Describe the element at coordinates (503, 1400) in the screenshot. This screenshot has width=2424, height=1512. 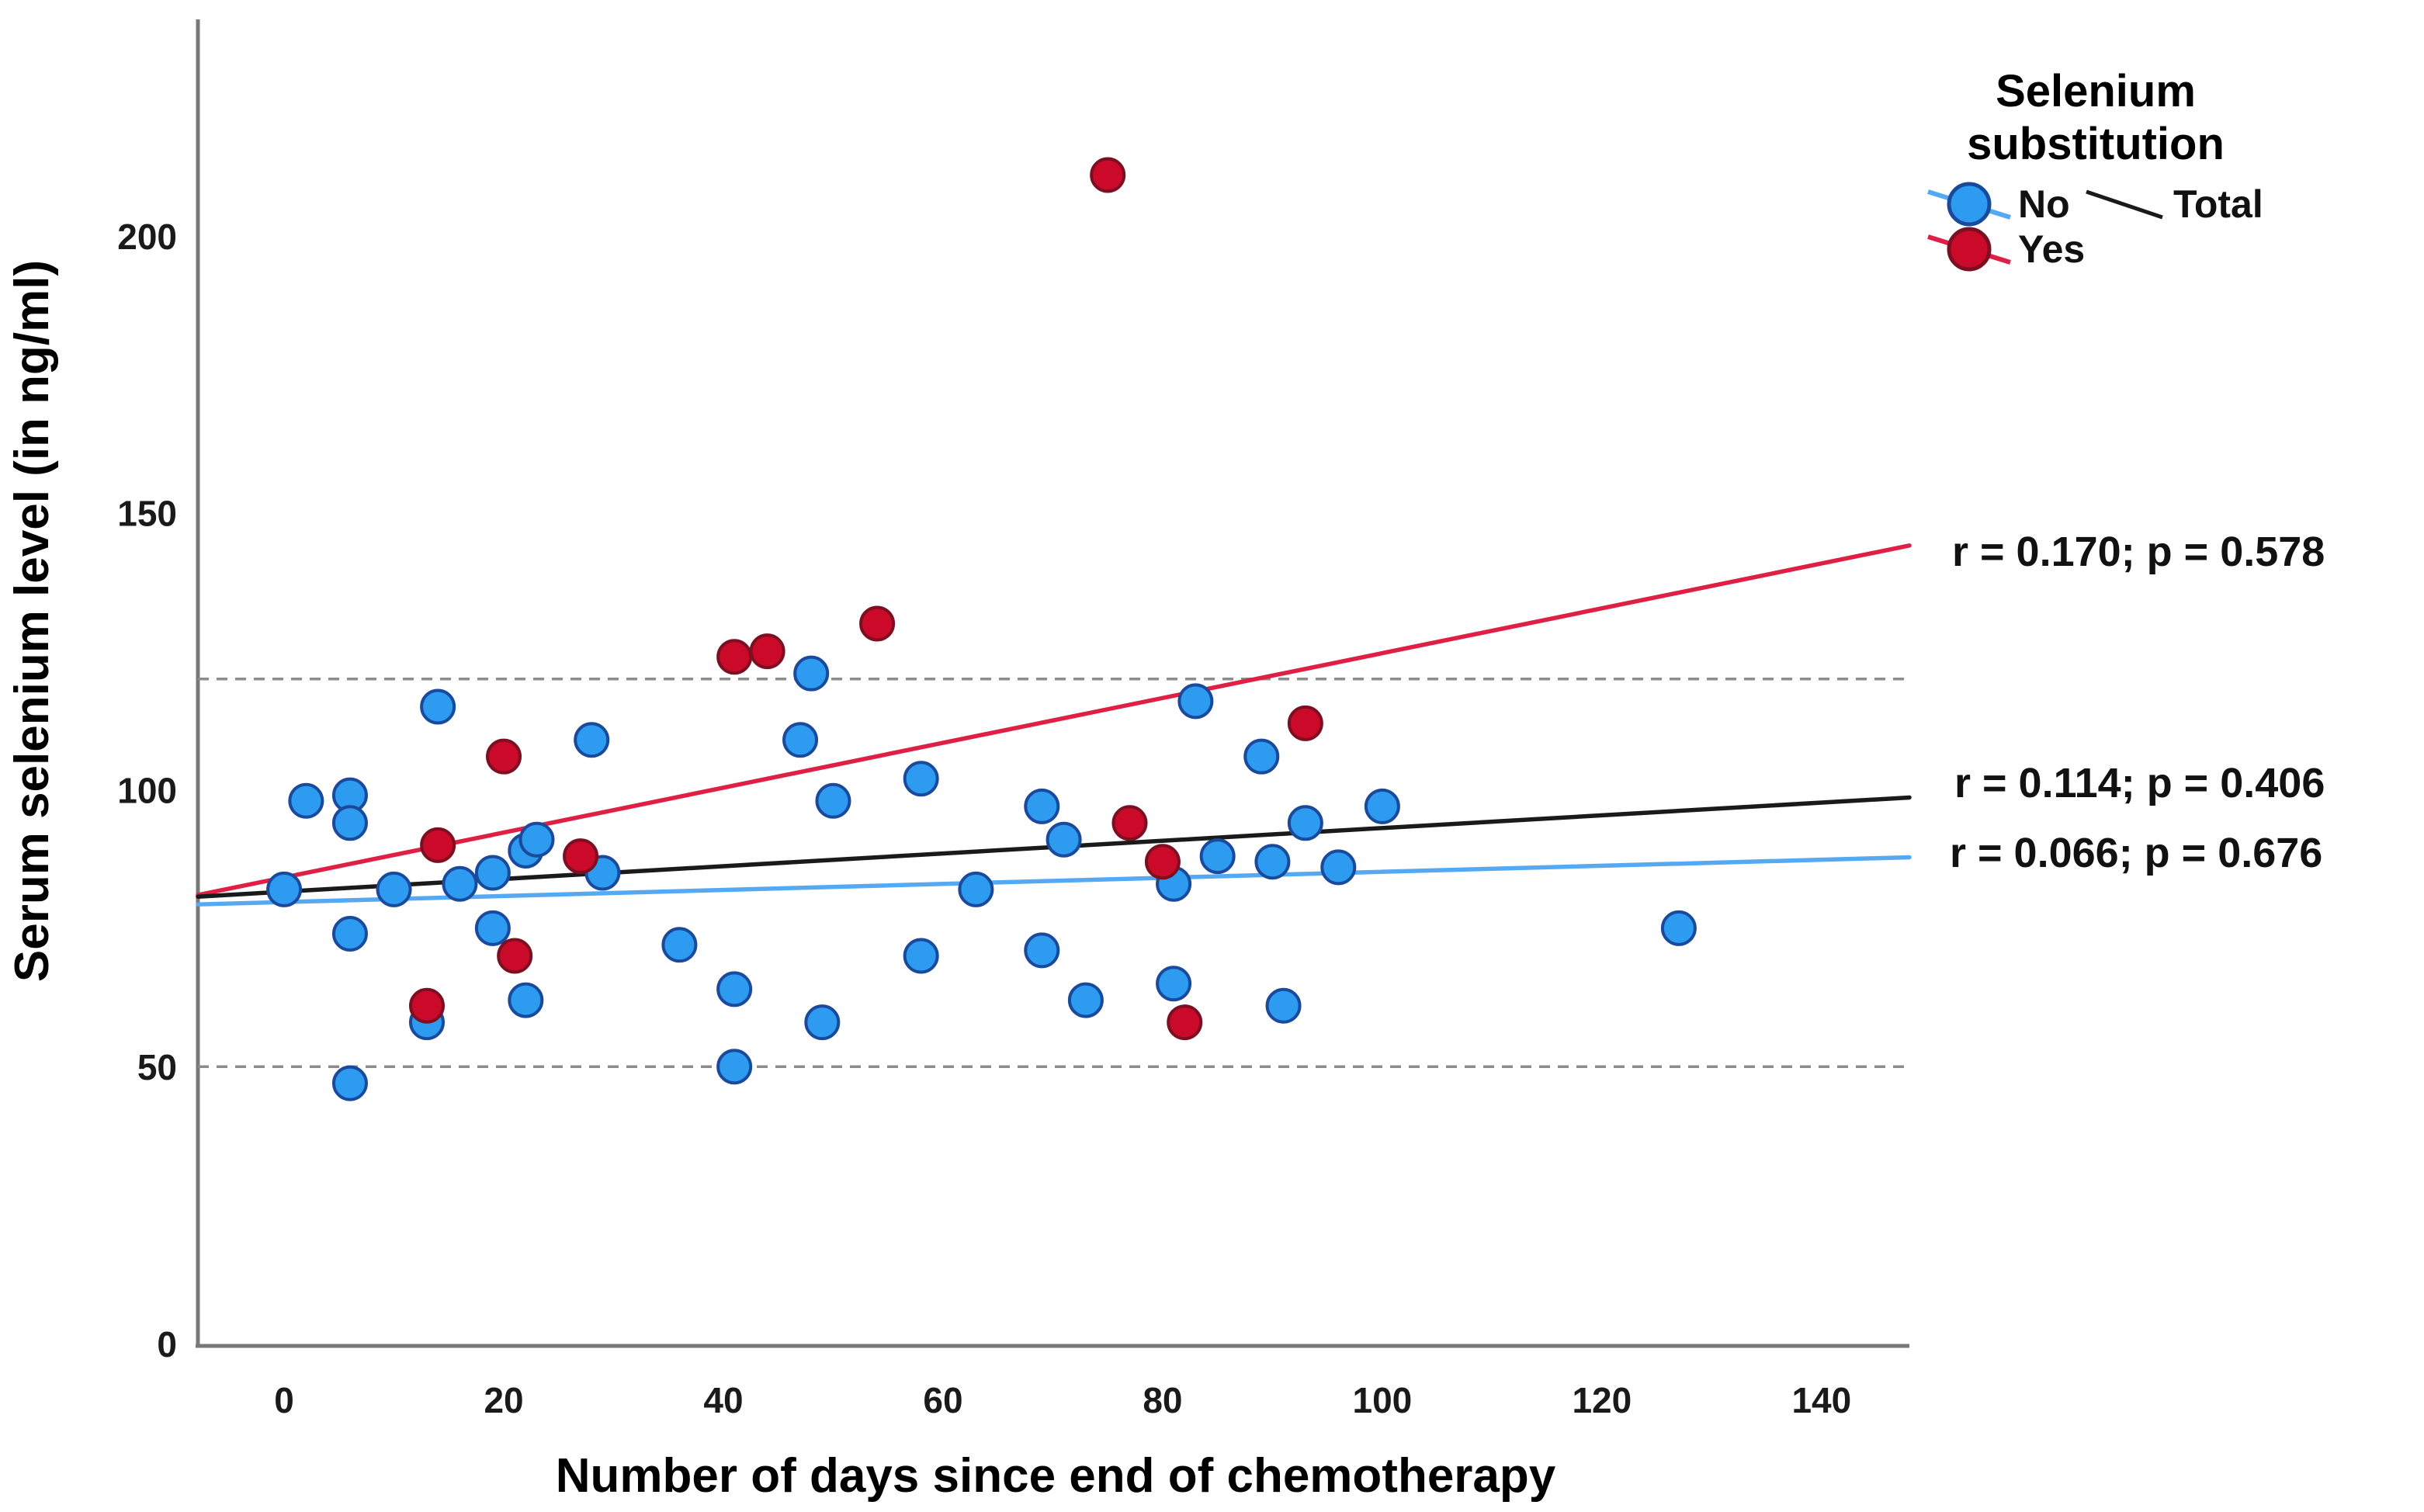
I see `x-tick-20: 20` at that location.